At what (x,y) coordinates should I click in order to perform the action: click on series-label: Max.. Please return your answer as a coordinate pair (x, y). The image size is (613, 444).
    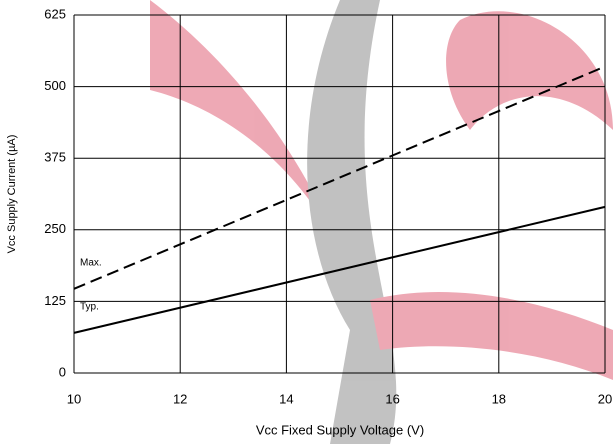
    Looking at the image, I should click on (91, 262).